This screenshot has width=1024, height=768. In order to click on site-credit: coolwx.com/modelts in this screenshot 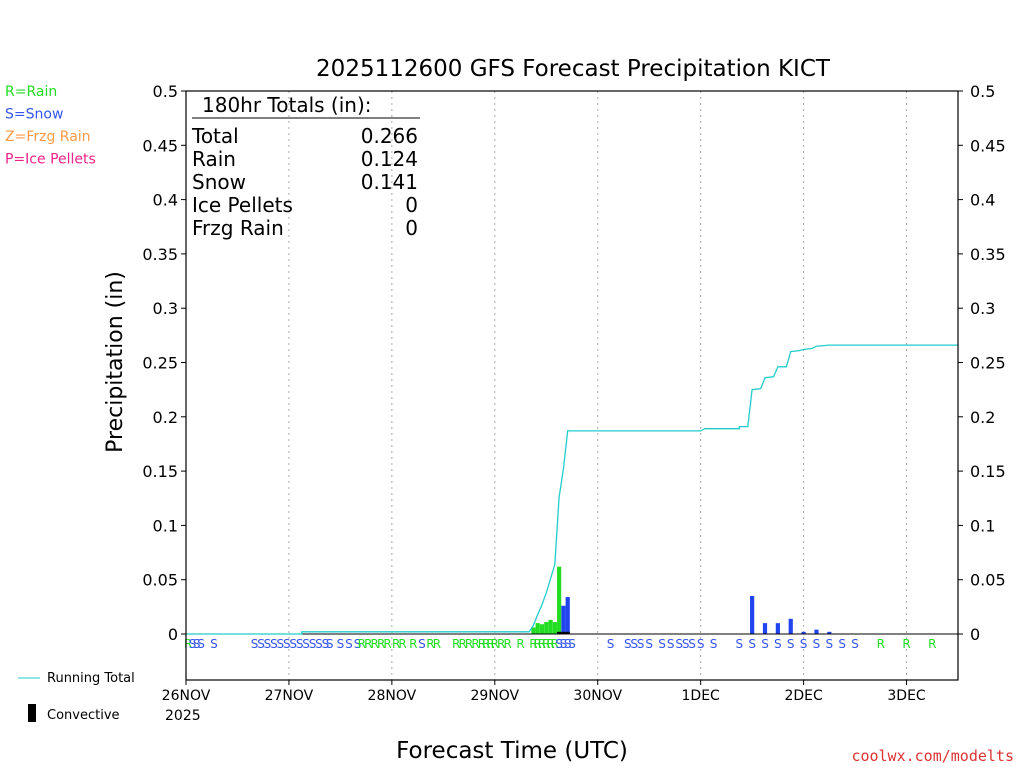, I will do `click(932, 756)`.